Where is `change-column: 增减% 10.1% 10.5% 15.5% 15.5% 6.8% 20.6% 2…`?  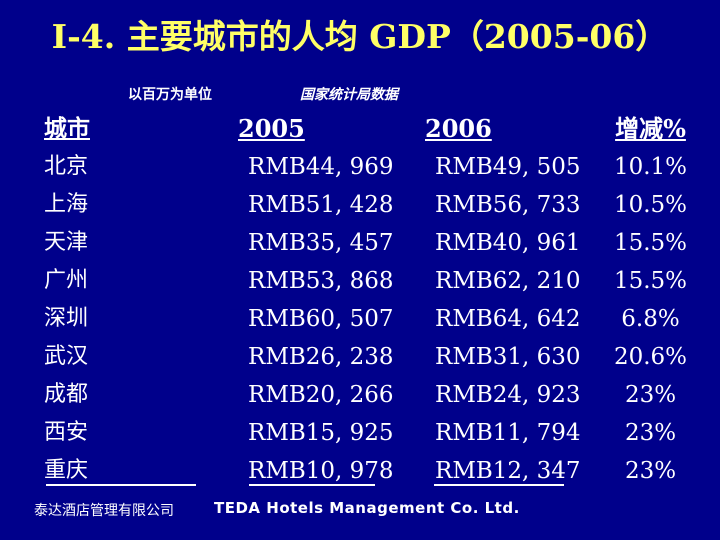 change-column: 增减% 10.1% 10.5% 15.5% 15.5% 6.8% 20.6% 2… is located at coordinates (650, 300).